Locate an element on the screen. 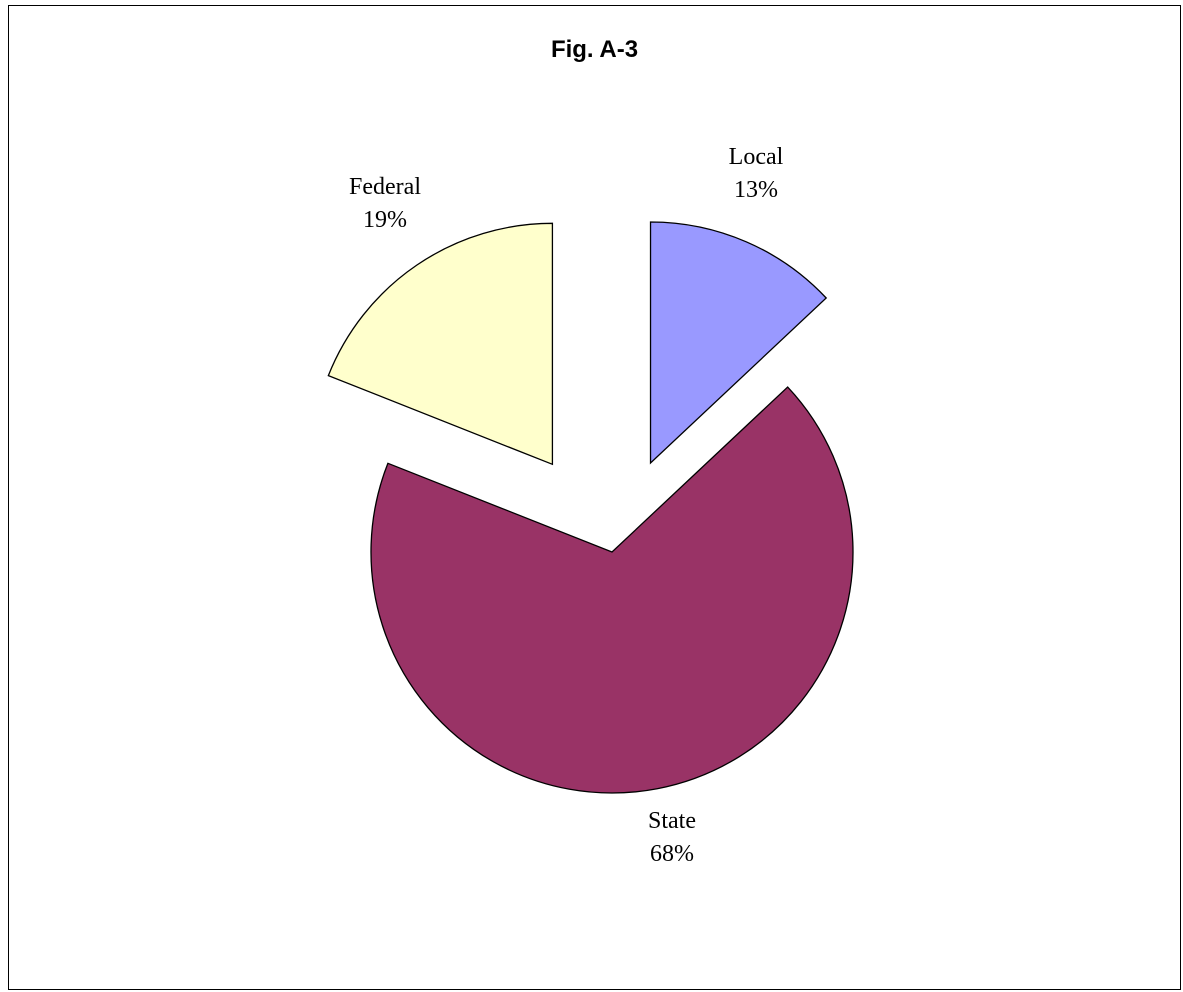 The height and width of the screenshot is (992, 1183). chart-title: Fig. A-3 is located at coordinates (594, 49).